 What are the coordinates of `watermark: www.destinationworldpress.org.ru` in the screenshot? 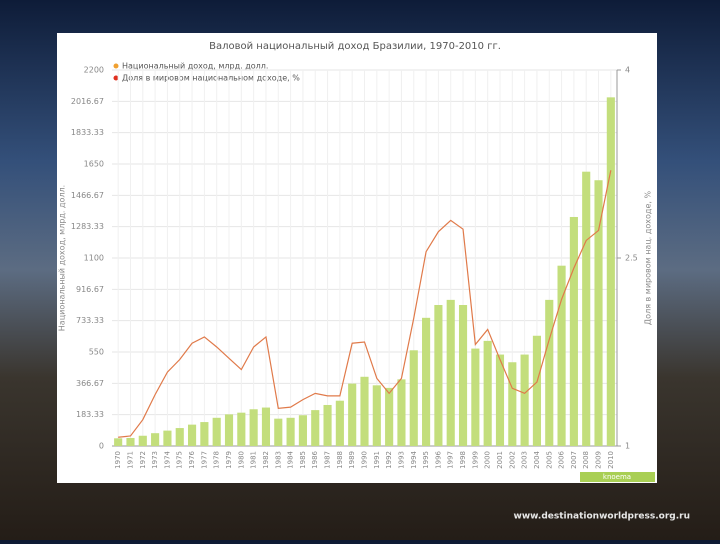 It's located at (602, 517).